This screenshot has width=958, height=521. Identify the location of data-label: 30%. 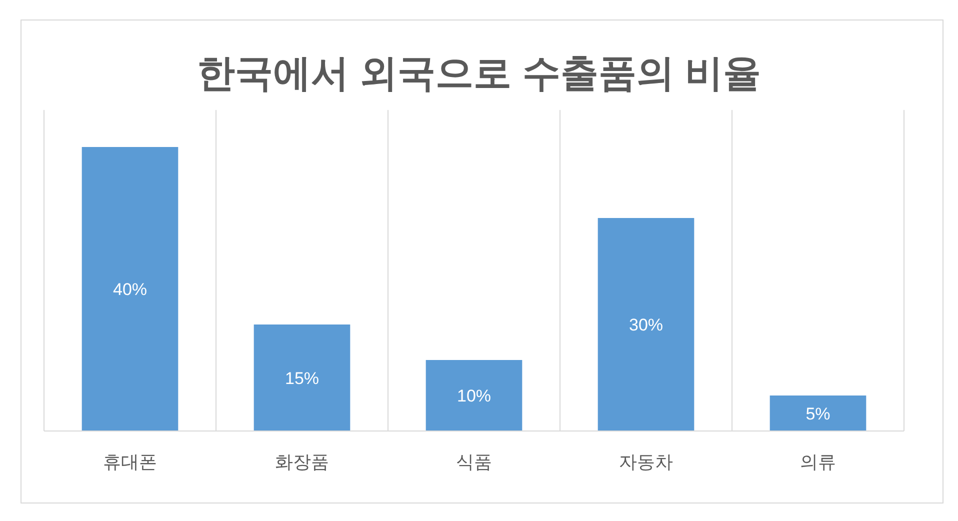
(646, 325).